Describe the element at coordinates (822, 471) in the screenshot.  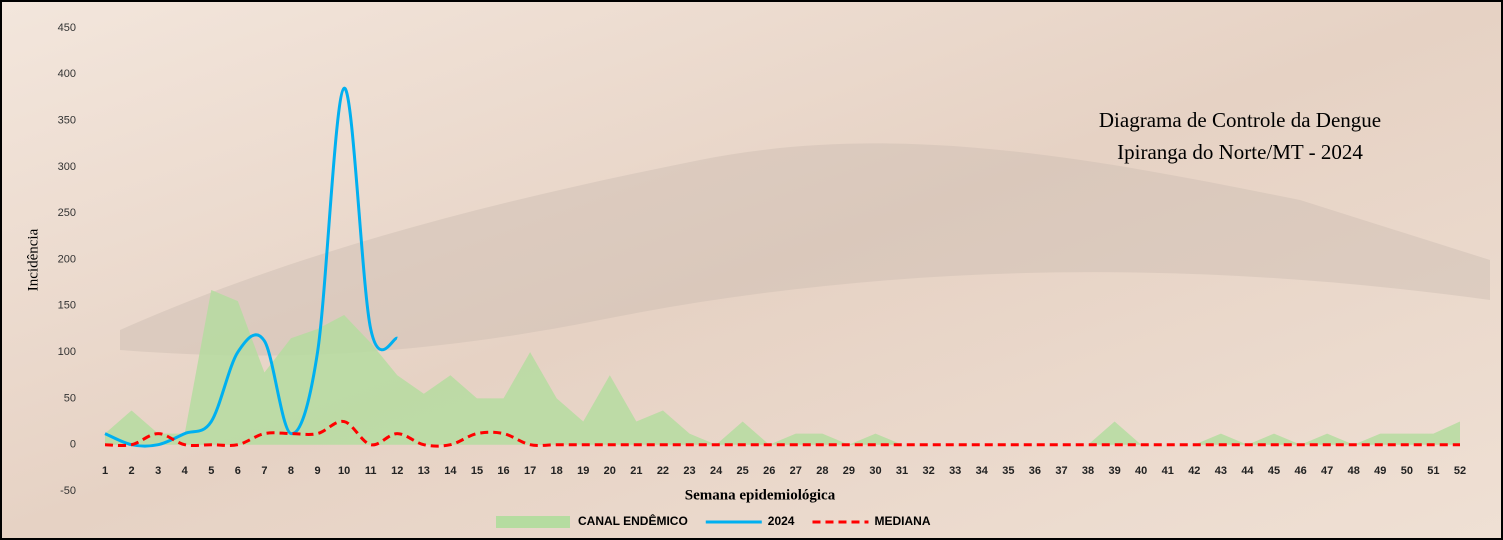
I see `x-tick-label: 28` at that location.